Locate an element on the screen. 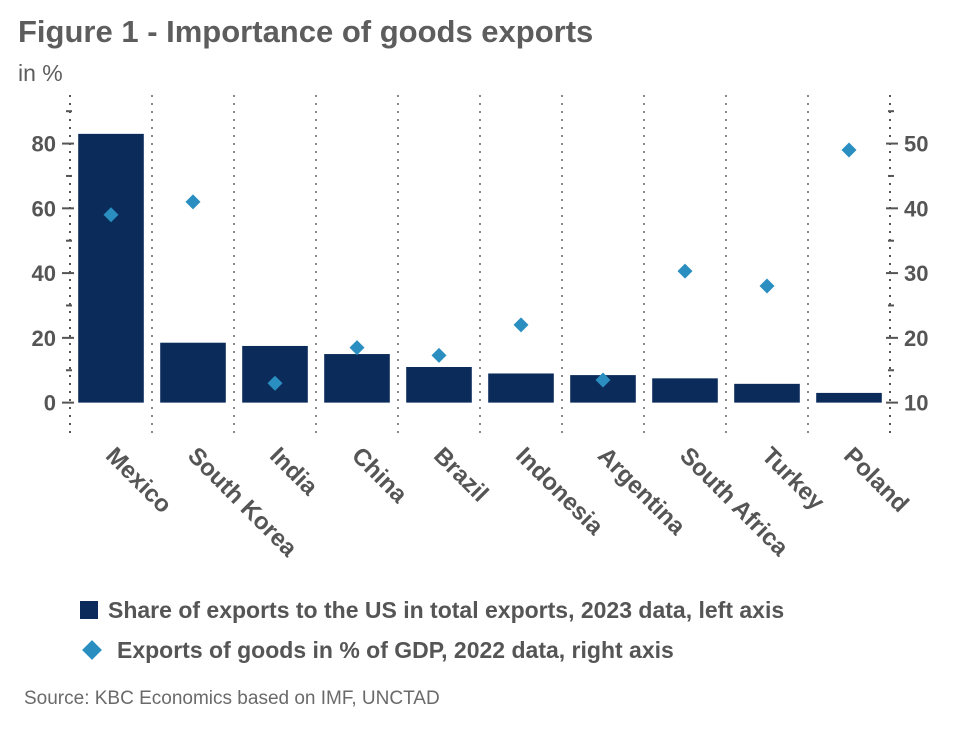  left-tick-label: 80 is located at coordinates (44, 144).